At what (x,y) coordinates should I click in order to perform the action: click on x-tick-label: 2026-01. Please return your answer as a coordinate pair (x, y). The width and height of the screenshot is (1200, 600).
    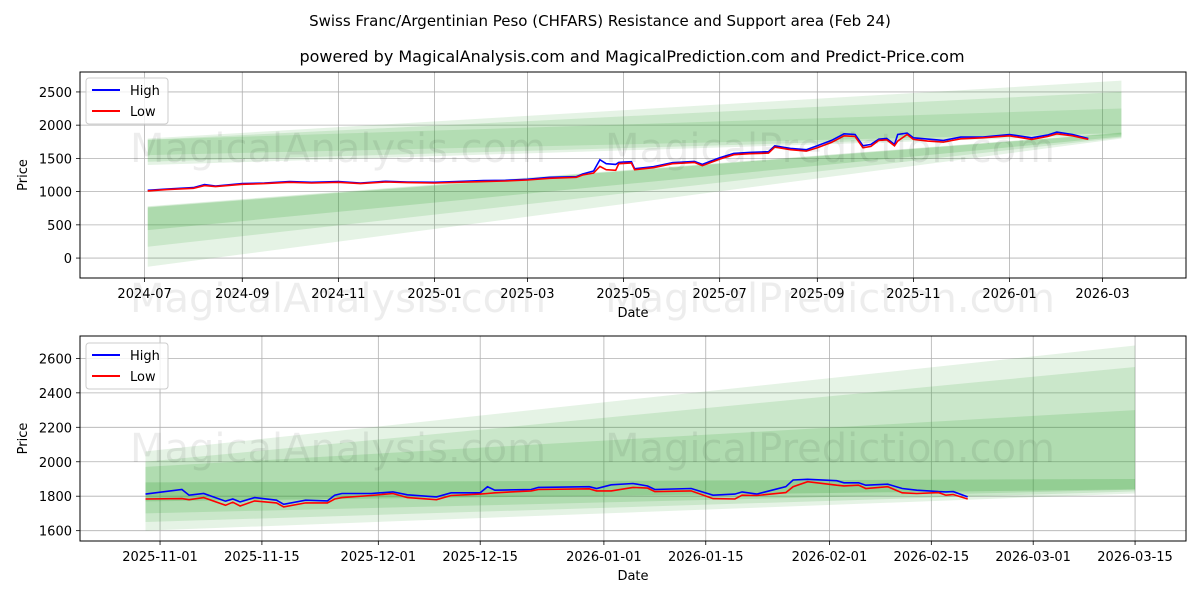
    Looking at the image, I should click on (1009, 294).